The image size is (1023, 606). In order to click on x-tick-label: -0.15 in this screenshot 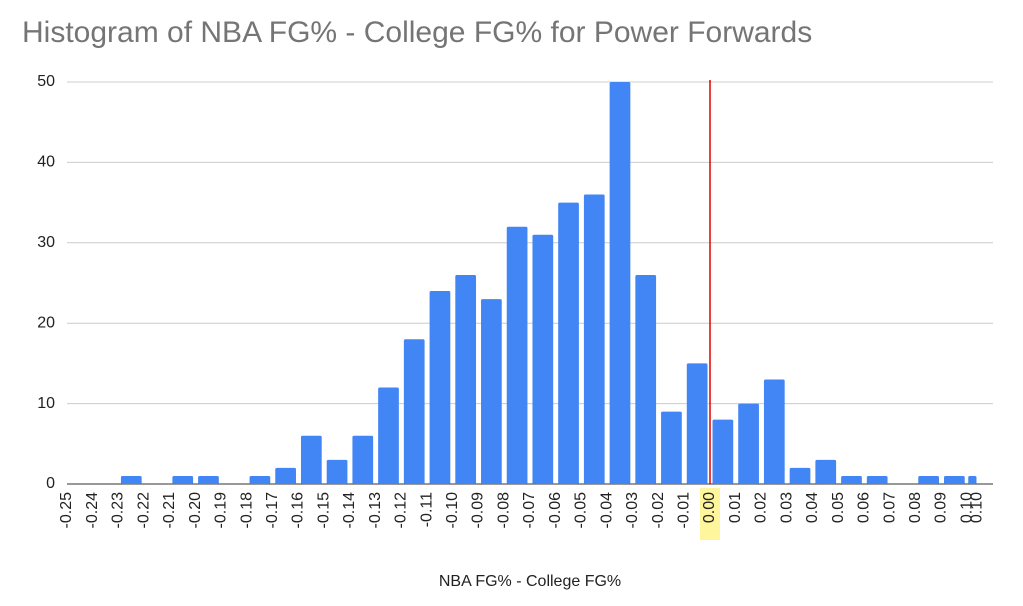, I will do `click(323, 510)`.